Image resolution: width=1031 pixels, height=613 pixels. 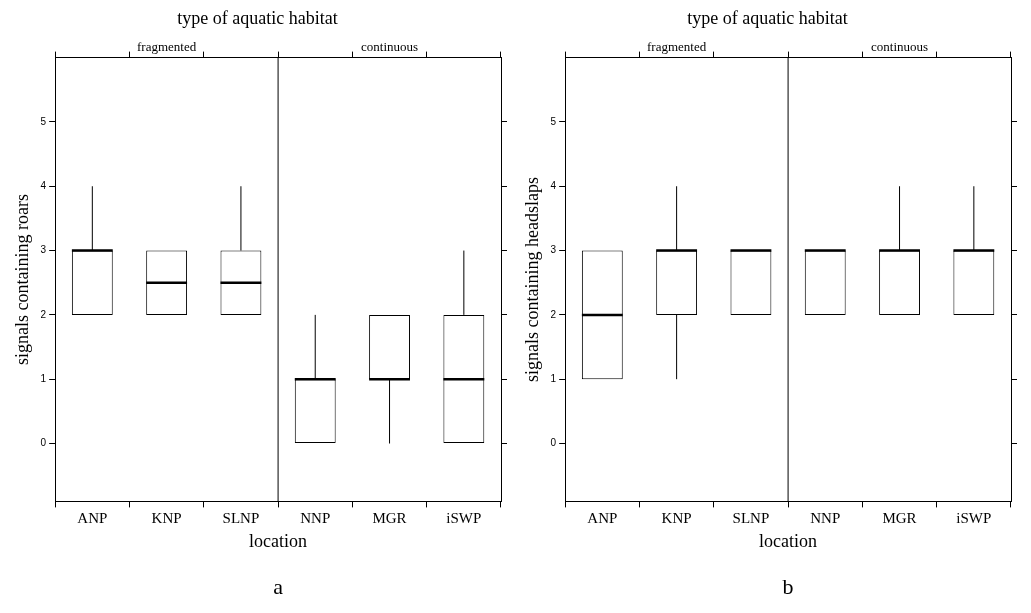 I want to click on text: a, so click(x=278, y=586).